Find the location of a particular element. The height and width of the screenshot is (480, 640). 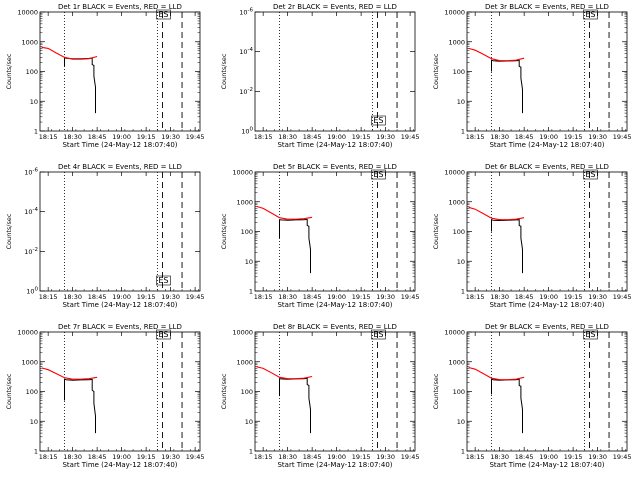

panel-title: Det 5r BLACK = Events, RED = LLD is located at coordinates (335, 167).